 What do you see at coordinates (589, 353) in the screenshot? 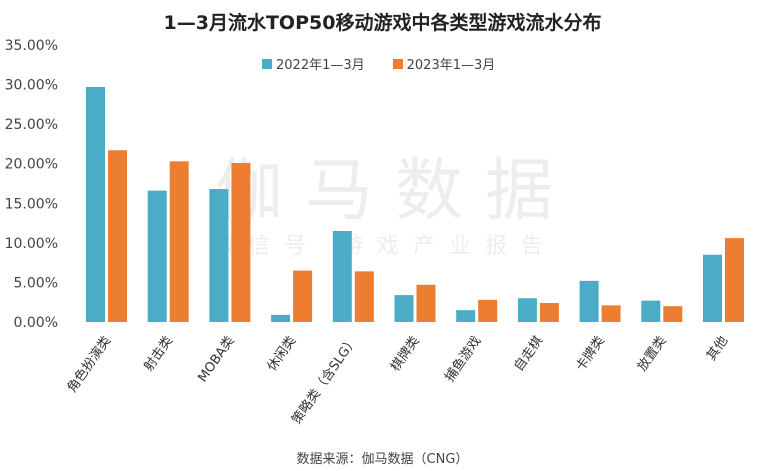
I see `x-tick-label: 卡牌类` at bounding box center [589, 353].